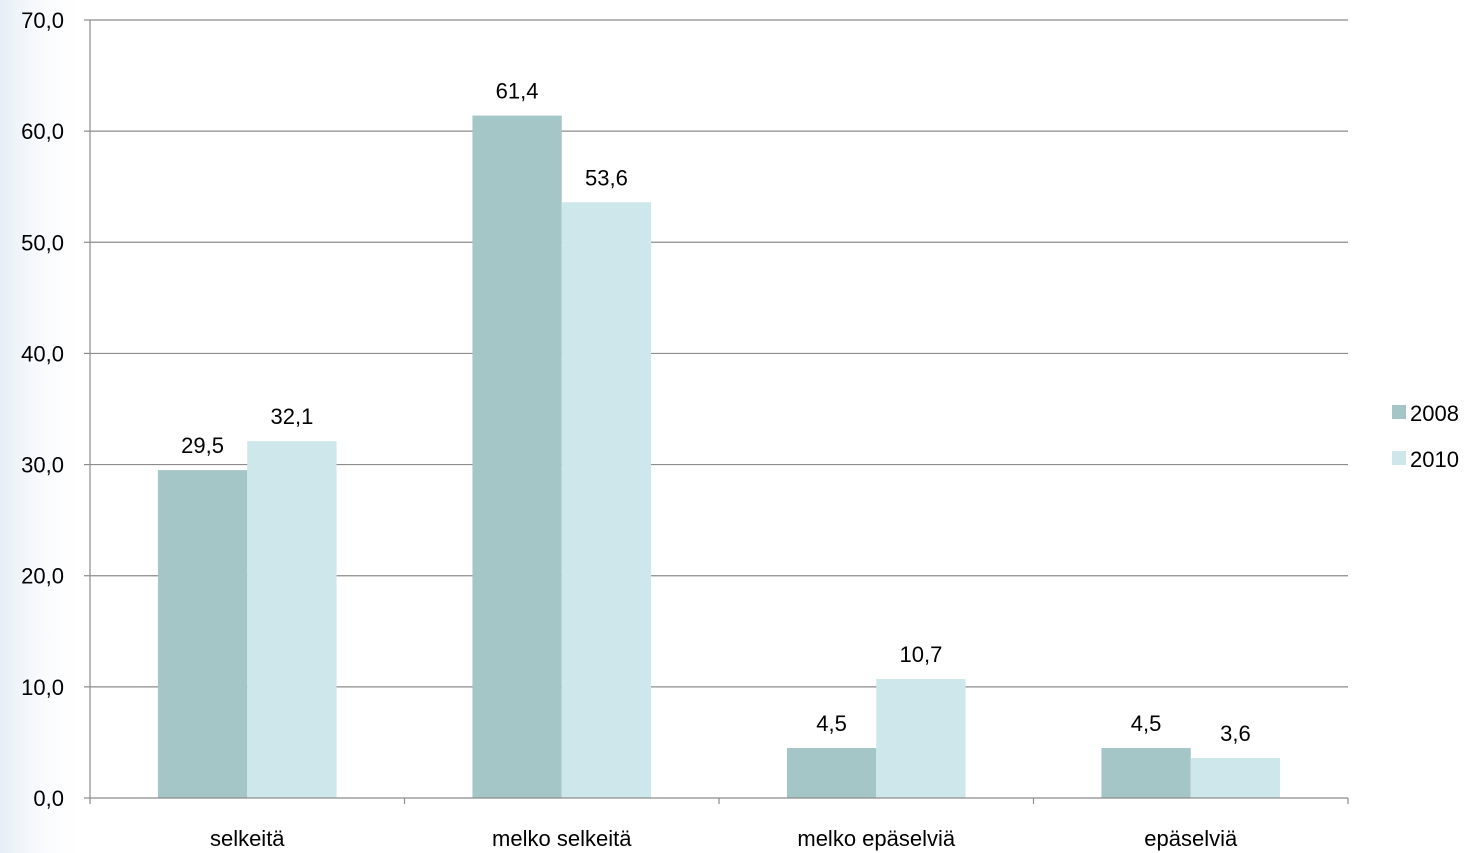 The height and width of the screenshot is (853, 1474). I want to click on legend-label: 2008, so click(1434, 413).